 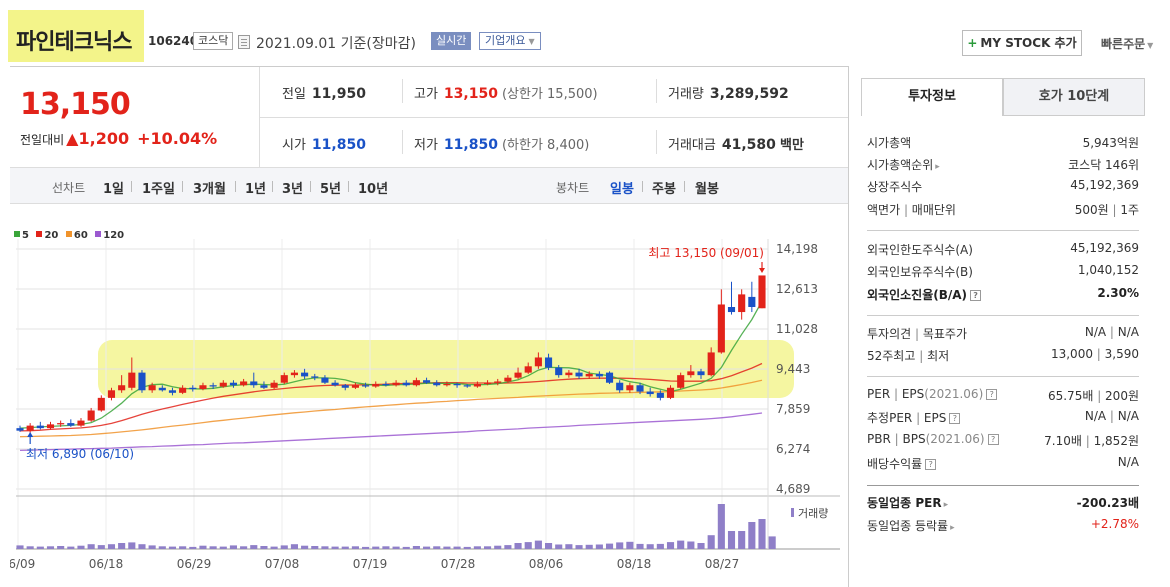 I want to click on period-3m: 3개월, so click(x=209, y=189).